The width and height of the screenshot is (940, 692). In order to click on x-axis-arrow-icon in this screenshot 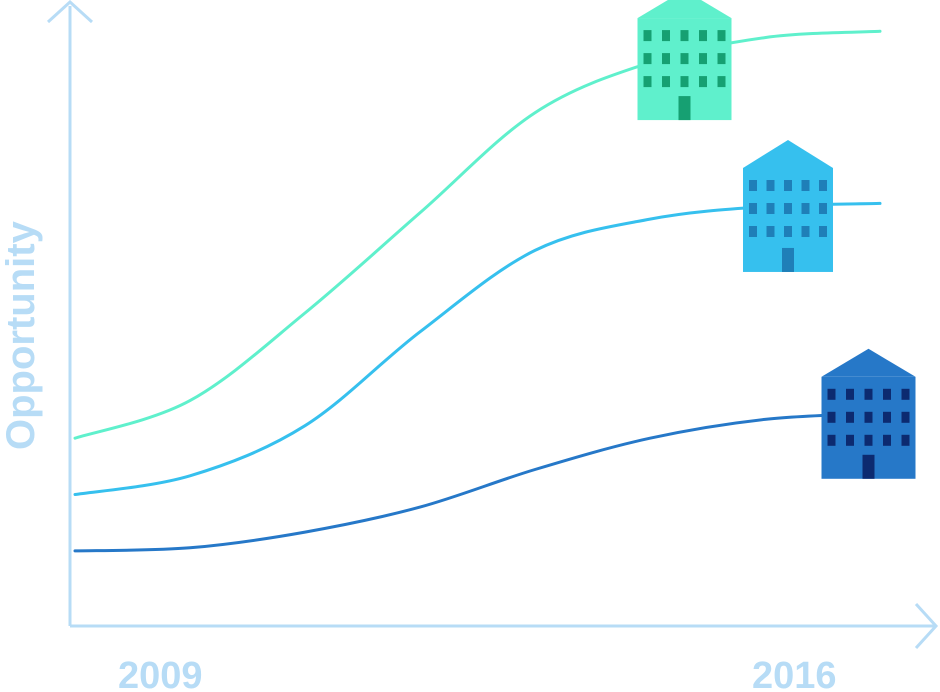, I will do `click(926, 626)`.